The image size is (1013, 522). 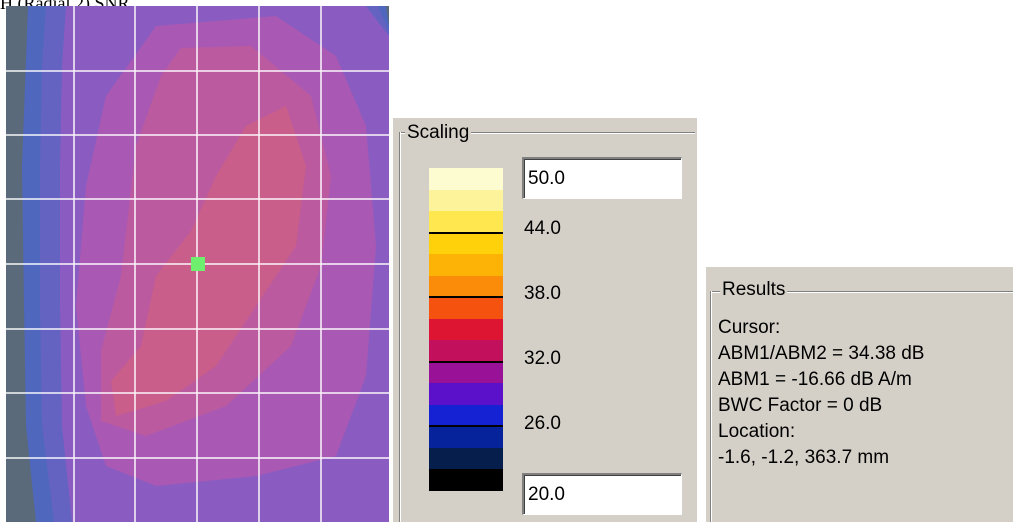 I want to click on result-bwc-factor: BWC Factor = 0 dB, so click(x=800, y=405).